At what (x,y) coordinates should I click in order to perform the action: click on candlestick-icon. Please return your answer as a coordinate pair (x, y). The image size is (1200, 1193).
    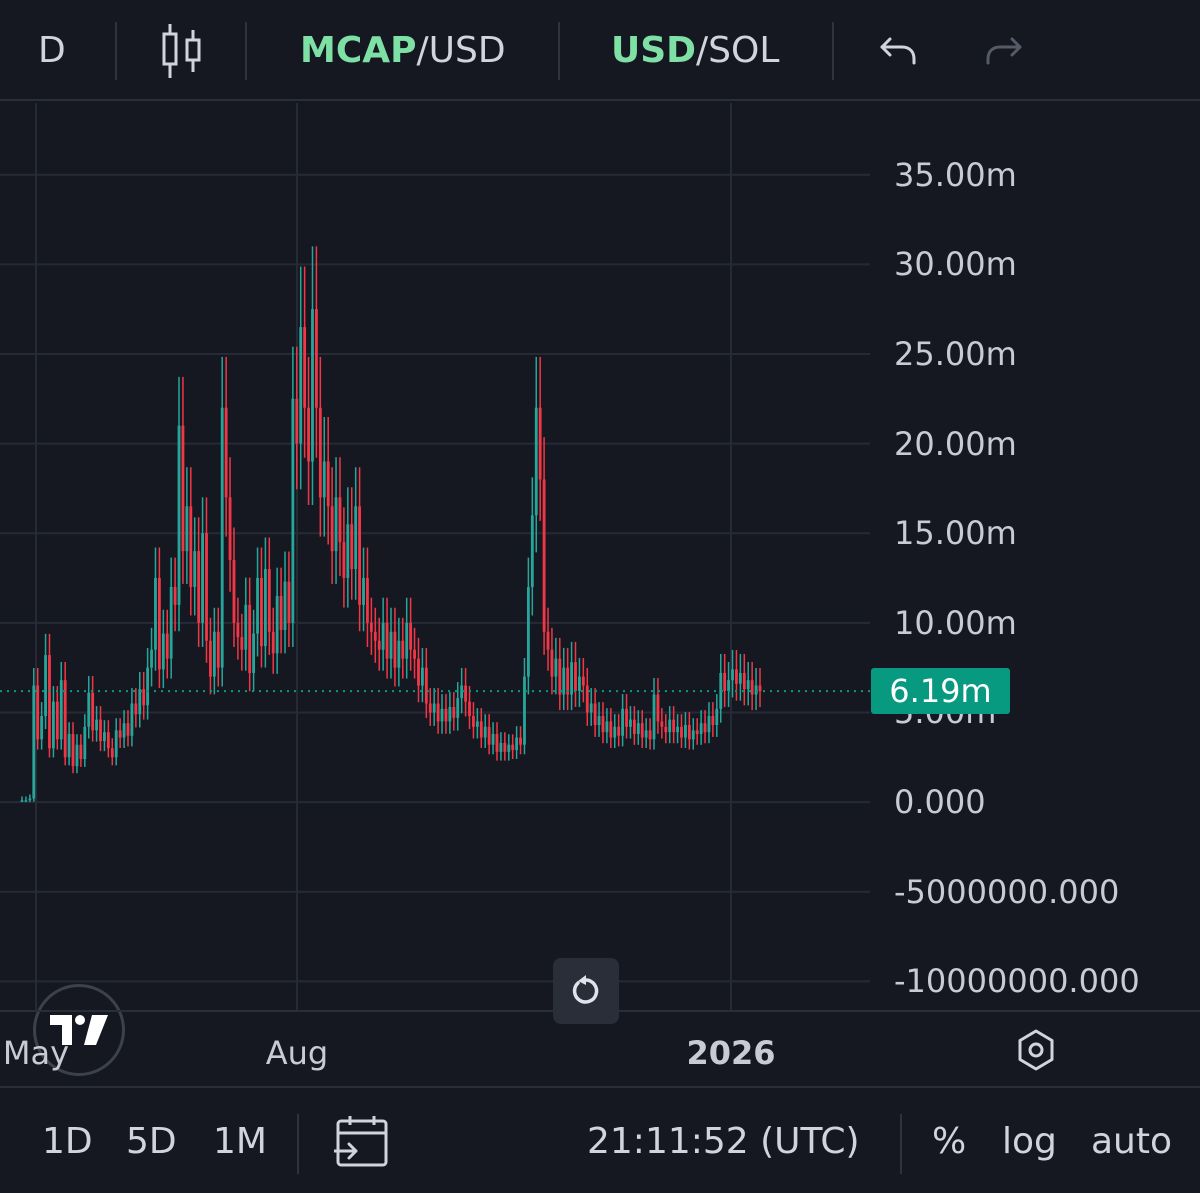
    Looking at the image, I should click on (182, 50).